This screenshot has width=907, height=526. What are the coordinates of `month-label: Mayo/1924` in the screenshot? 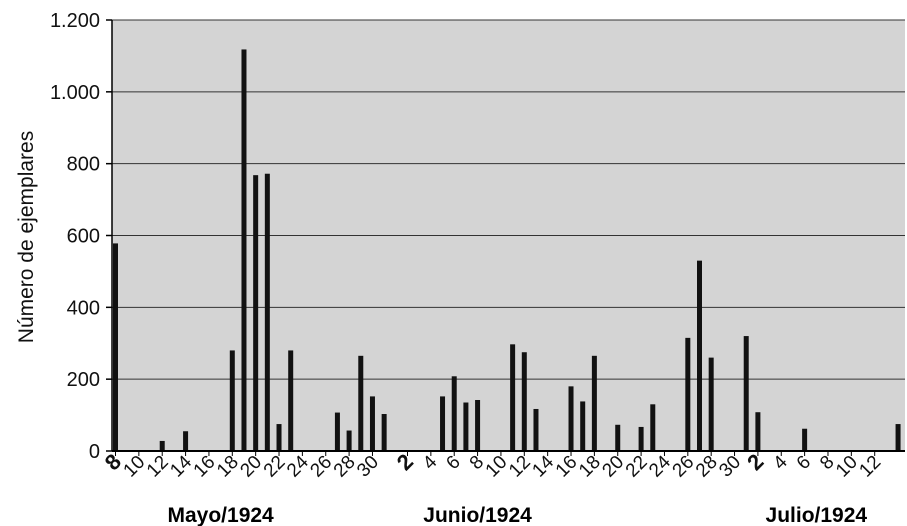 It's located at (221, 515).